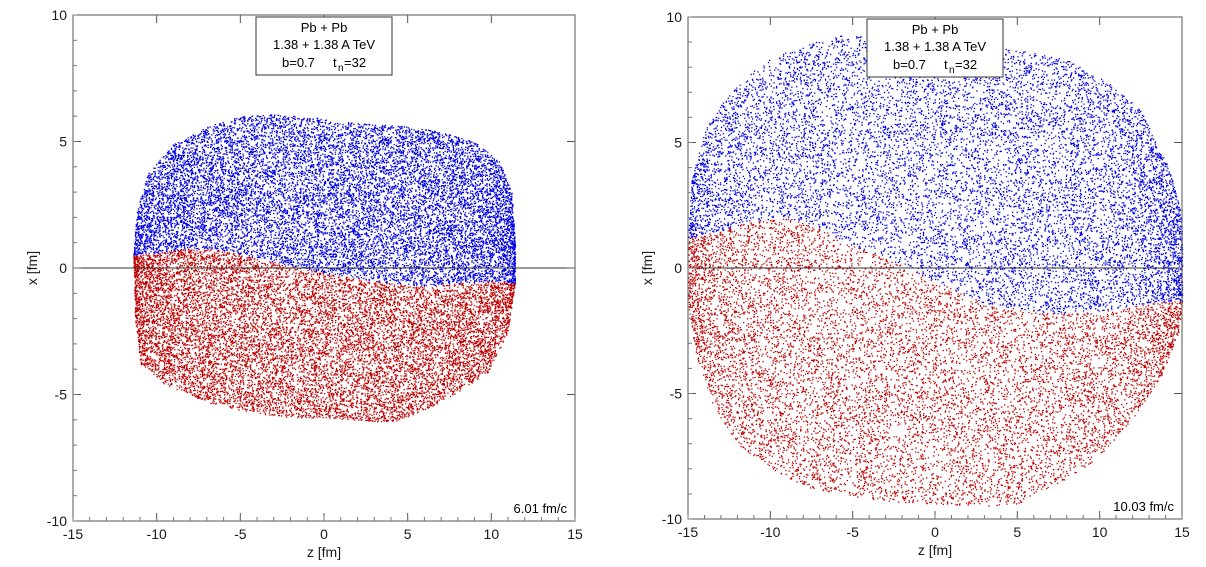  Describe the element at coordinates (1143, 506) in the screenshot. I see `time-label: 10.03 fm/c` at that location.